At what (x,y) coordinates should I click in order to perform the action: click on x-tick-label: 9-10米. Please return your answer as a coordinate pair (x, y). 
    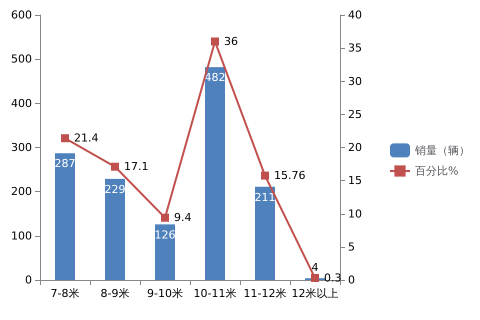
    Looking at the image, I should click on (165, 293).